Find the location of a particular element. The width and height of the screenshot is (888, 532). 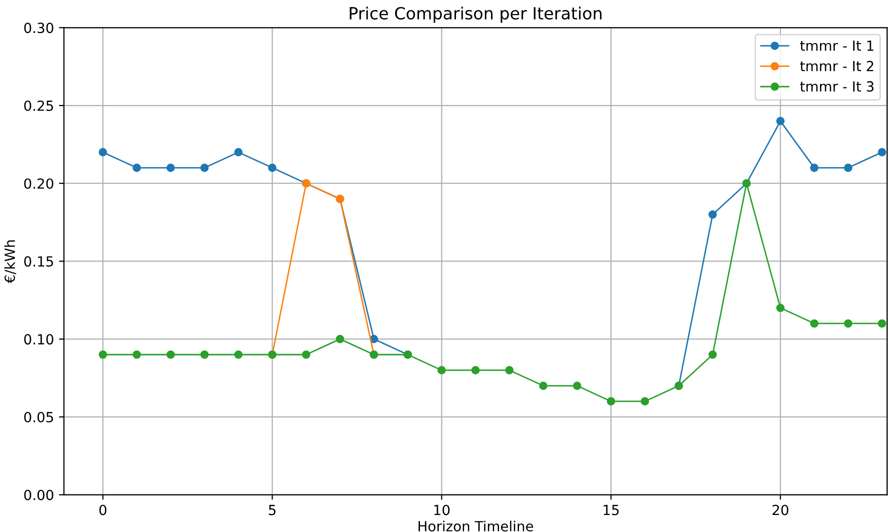

y-tick-label: 0.00 is located at coordinates (39, 495).